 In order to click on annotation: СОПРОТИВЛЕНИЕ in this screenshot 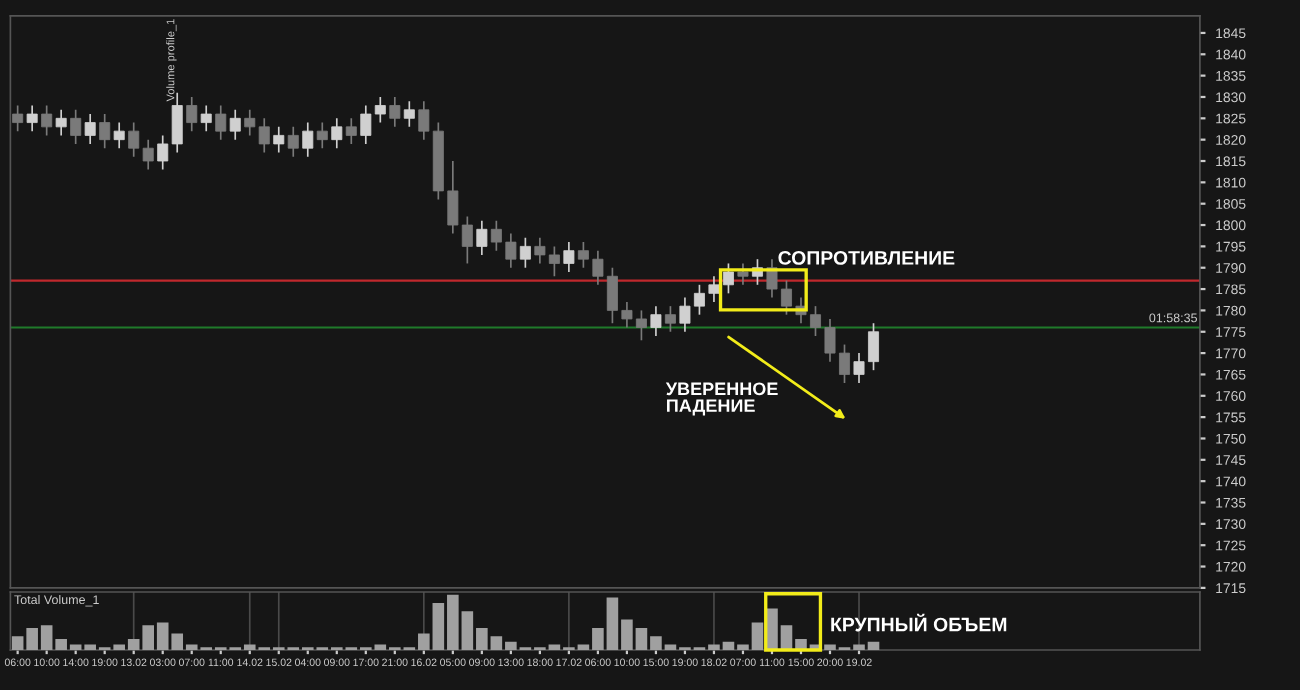, I will do `click(866, 258)`.